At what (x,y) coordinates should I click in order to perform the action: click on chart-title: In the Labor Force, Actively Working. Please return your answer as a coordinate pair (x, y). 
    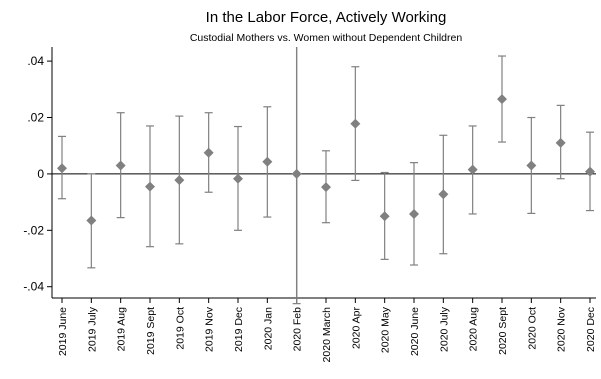
    Looking at the image, I should click on (326, 17).